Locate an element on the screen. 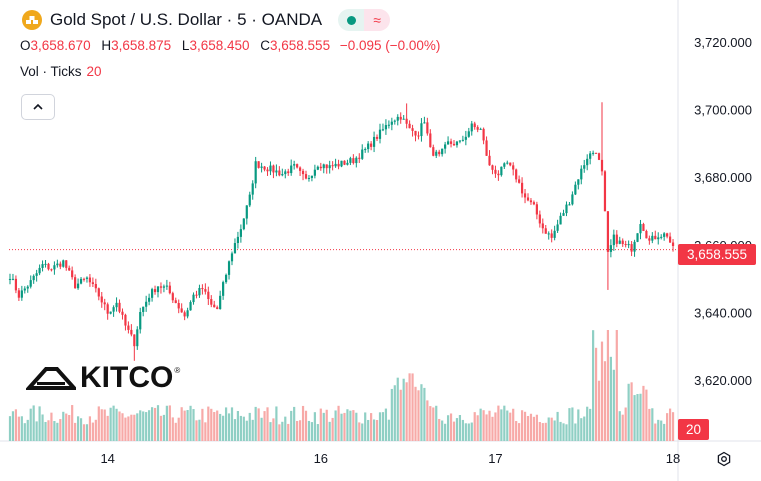 Image resolution: width=761 pixels, height=481 pixels. volume-value: 20 is located at coordinates (94, 71).